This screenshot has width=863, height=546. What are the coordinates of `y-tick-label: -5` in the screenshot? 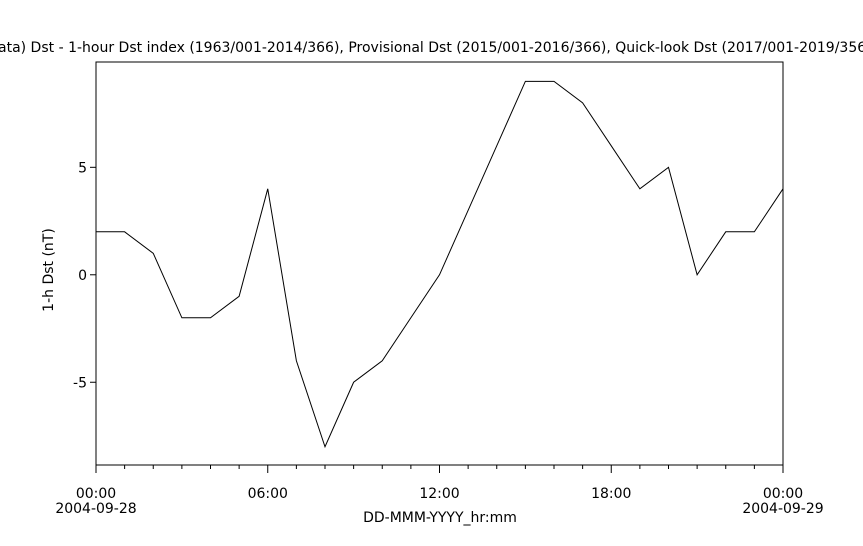 It's located at (80, 383).